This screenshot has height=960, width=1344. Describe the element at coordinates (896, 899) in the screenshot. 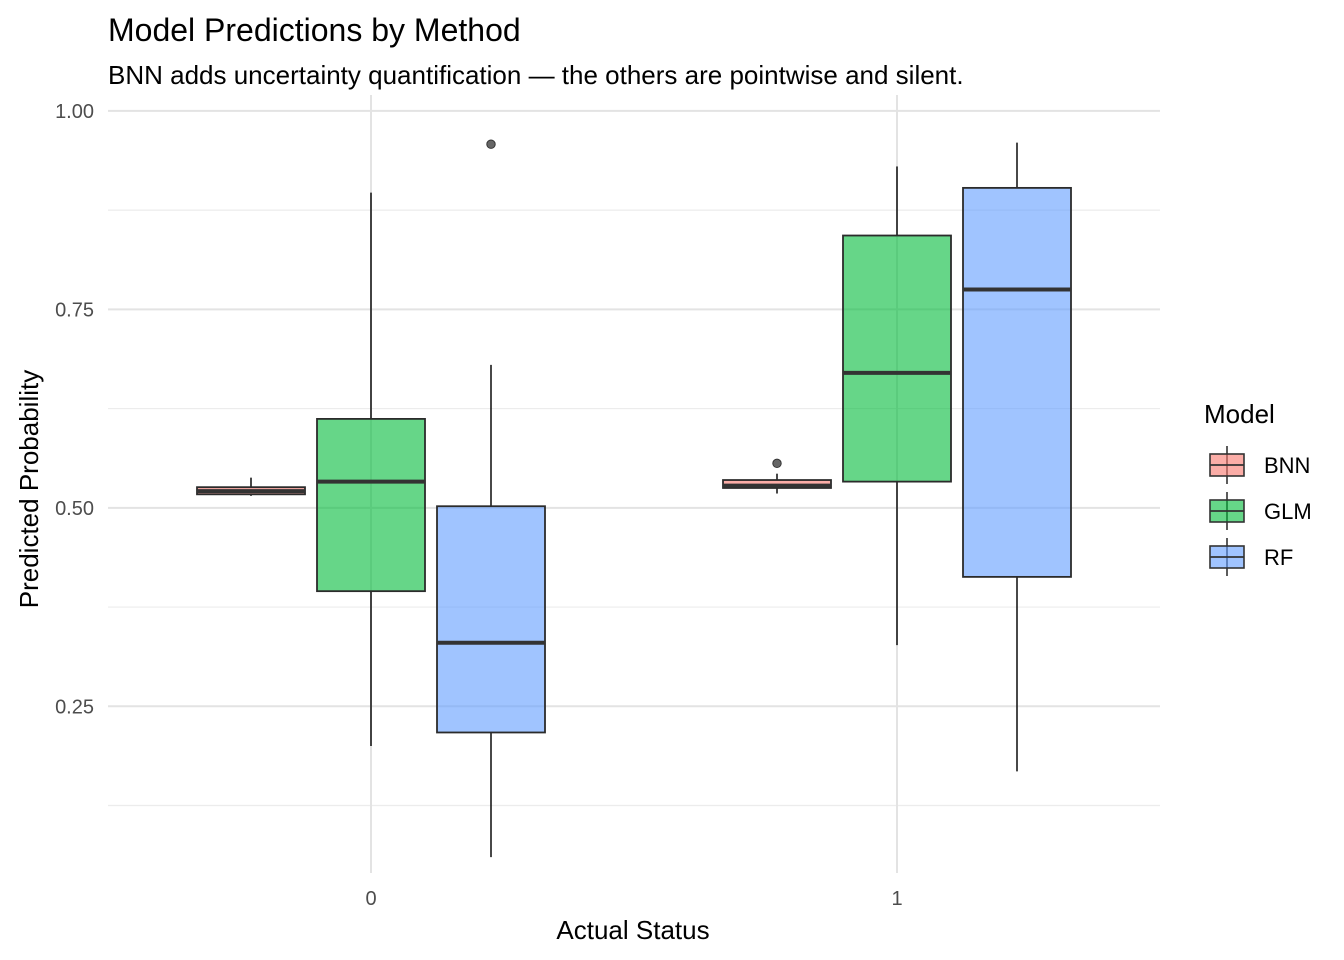

I see `x-tick-label: 1` at that location.